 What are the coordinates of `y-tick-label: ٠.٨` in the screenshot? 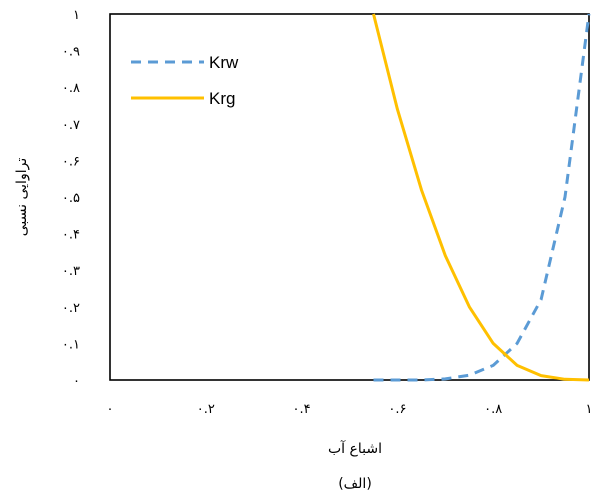 It's located at (71, 88).